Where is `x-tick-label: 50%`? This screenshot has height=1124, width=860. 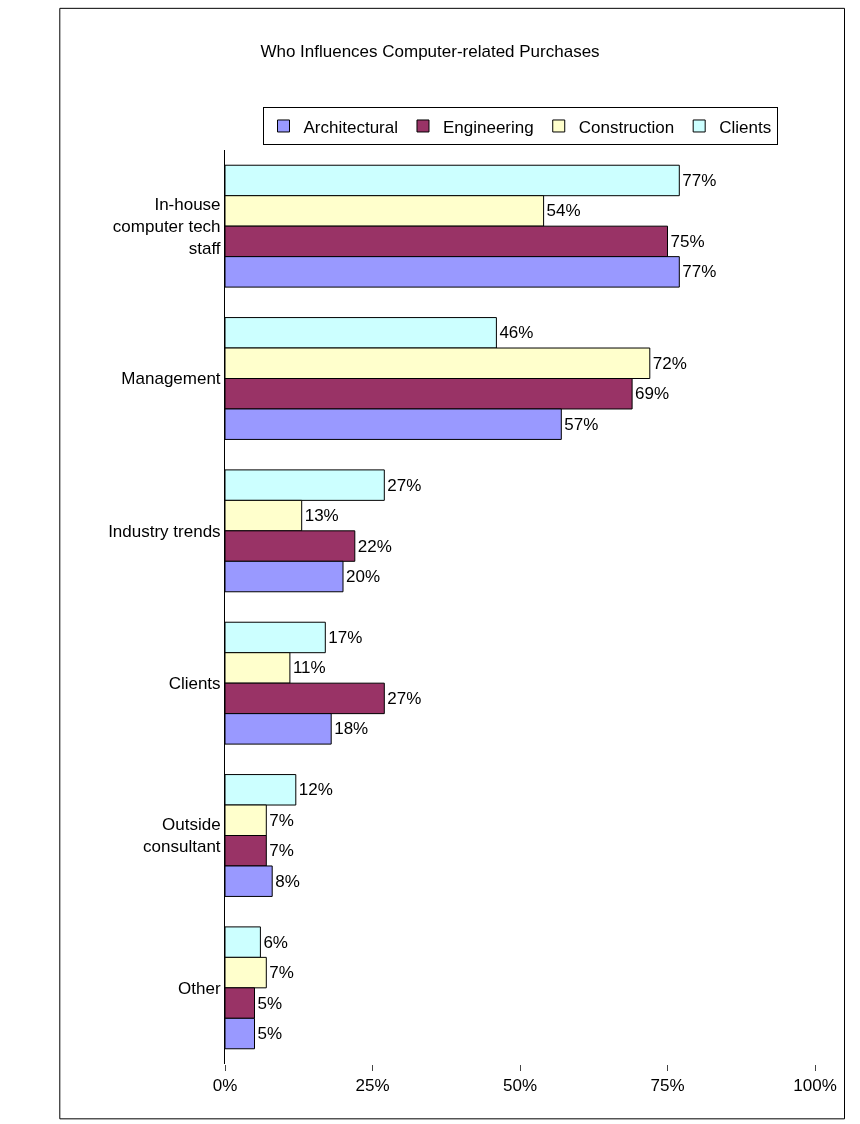
x-tick-label: 50% is located at coordinates (520, 1086).